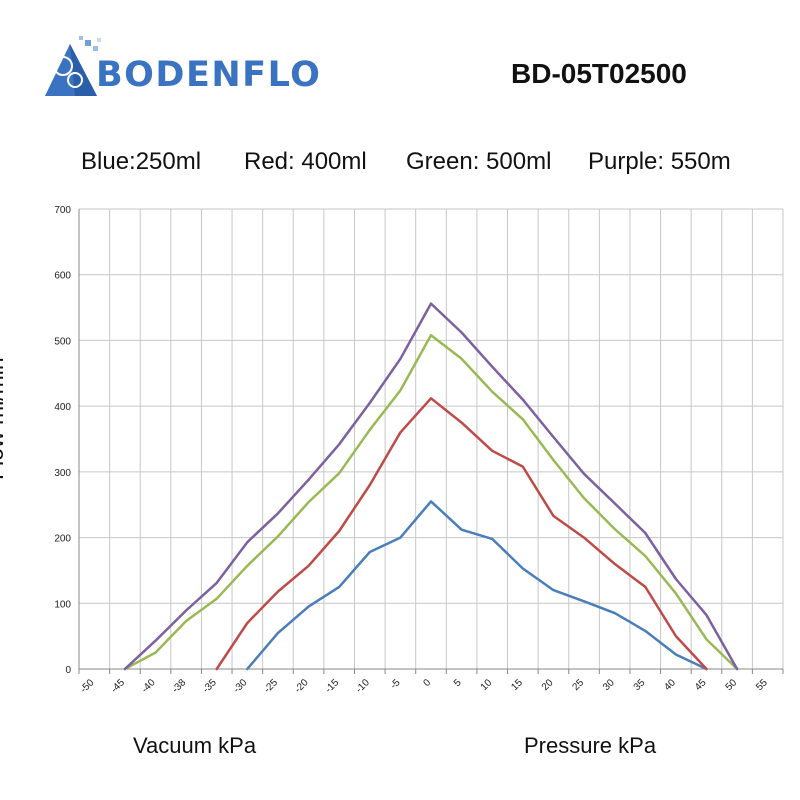  What do you see at coordinates (762, 685) in the screenshot?
I see `x-tick-label: 55` at bounding box center [762, 685].